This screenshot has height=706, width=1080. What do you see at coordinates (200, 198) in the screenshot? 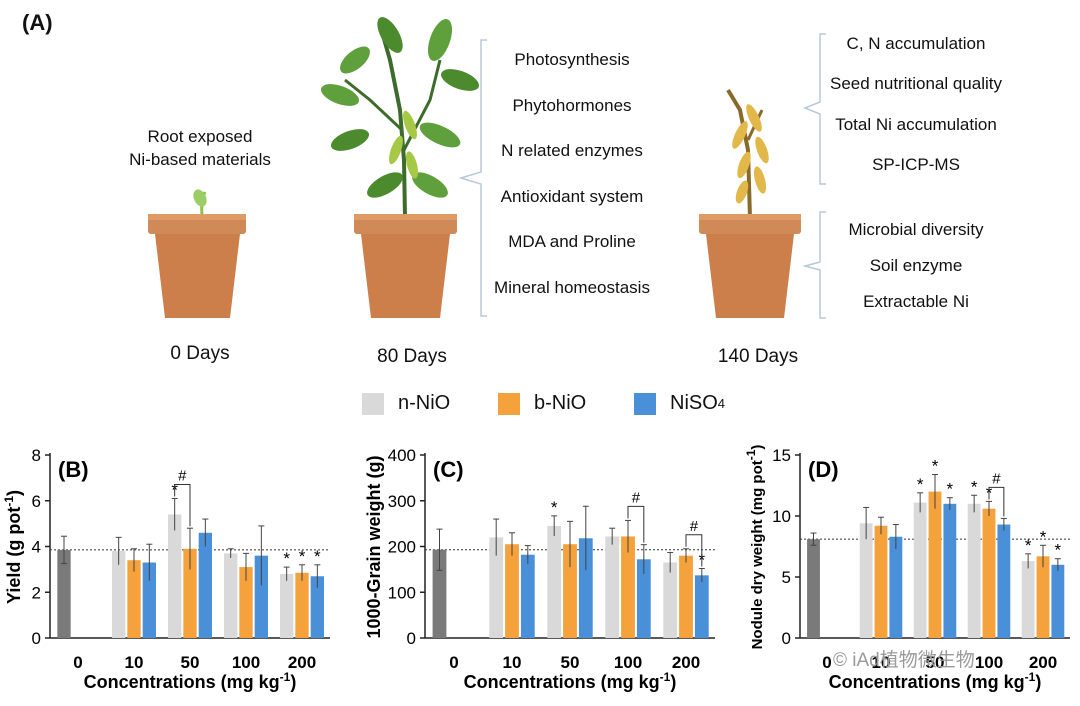
I see `seed-icon` at bounding box center [200, 198].